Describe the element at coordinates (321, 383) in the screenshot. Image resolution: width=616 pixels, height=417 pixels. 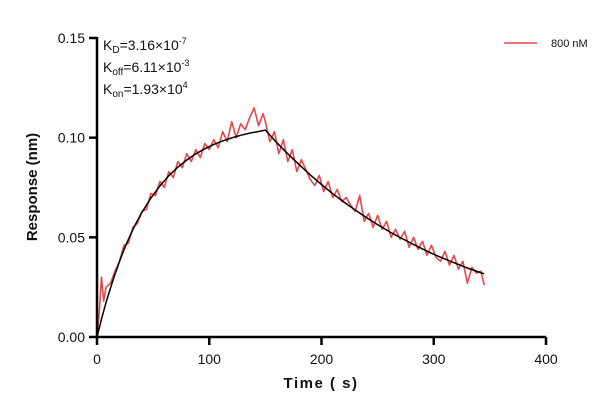
I see `x-axis-label: Time ( s)` at that location.